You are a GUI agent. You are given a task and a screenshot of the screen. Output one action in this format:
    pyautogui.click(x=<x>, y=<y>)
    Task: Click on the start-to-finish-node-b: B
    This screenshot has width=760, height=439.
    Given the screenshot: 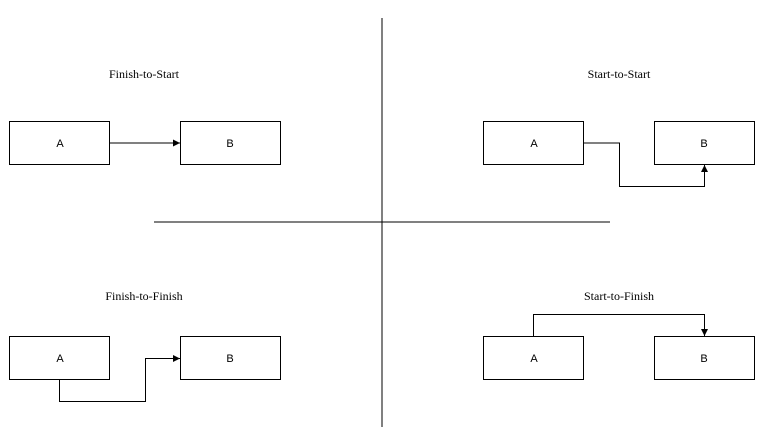 What is the action you would take?
    pyautogui.click(x=704, y=358)
    